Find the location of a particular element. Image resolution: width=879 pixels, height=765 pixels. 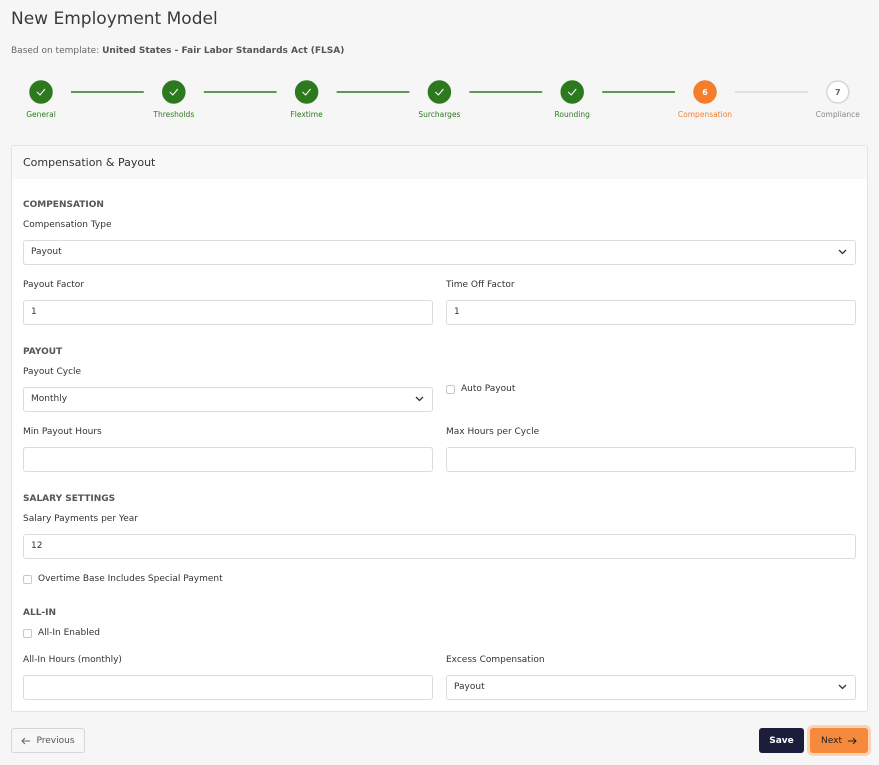

section-heading: PAYOUT is located at coordinates (43, 352).